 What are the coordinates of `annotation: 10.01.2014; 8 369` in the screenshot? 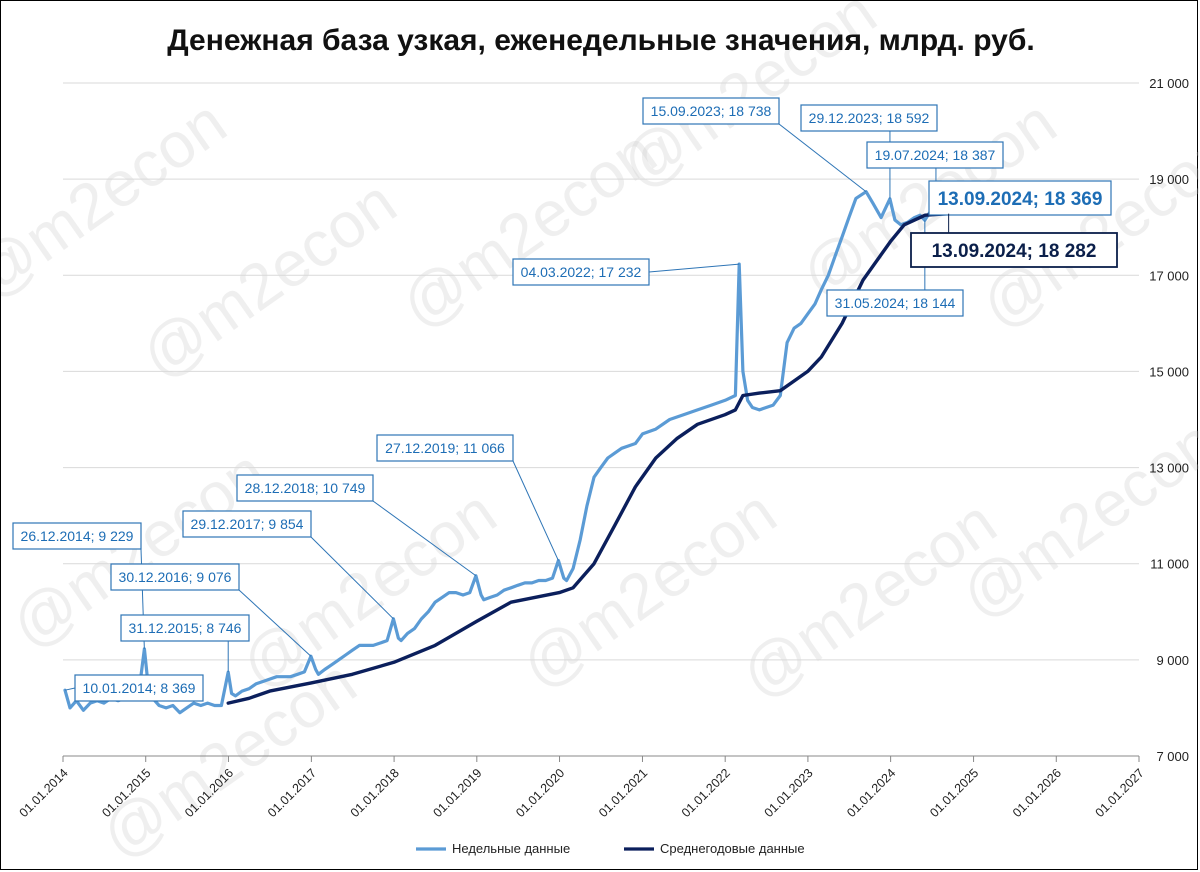 It's located at (134, 688).